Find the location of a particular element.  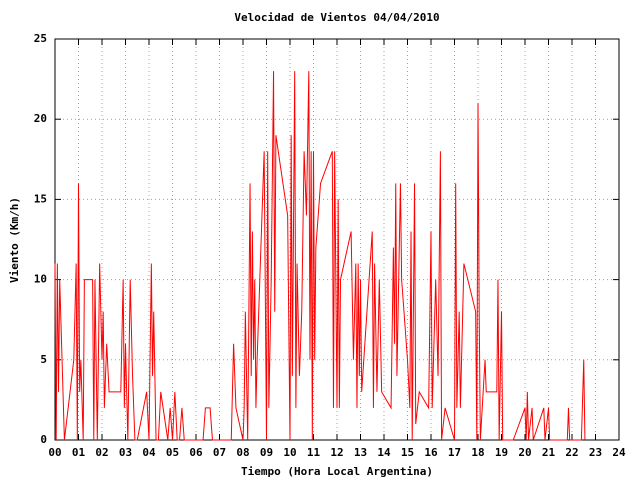

x-tick-label: 17 is located at coordinates (454, 452).